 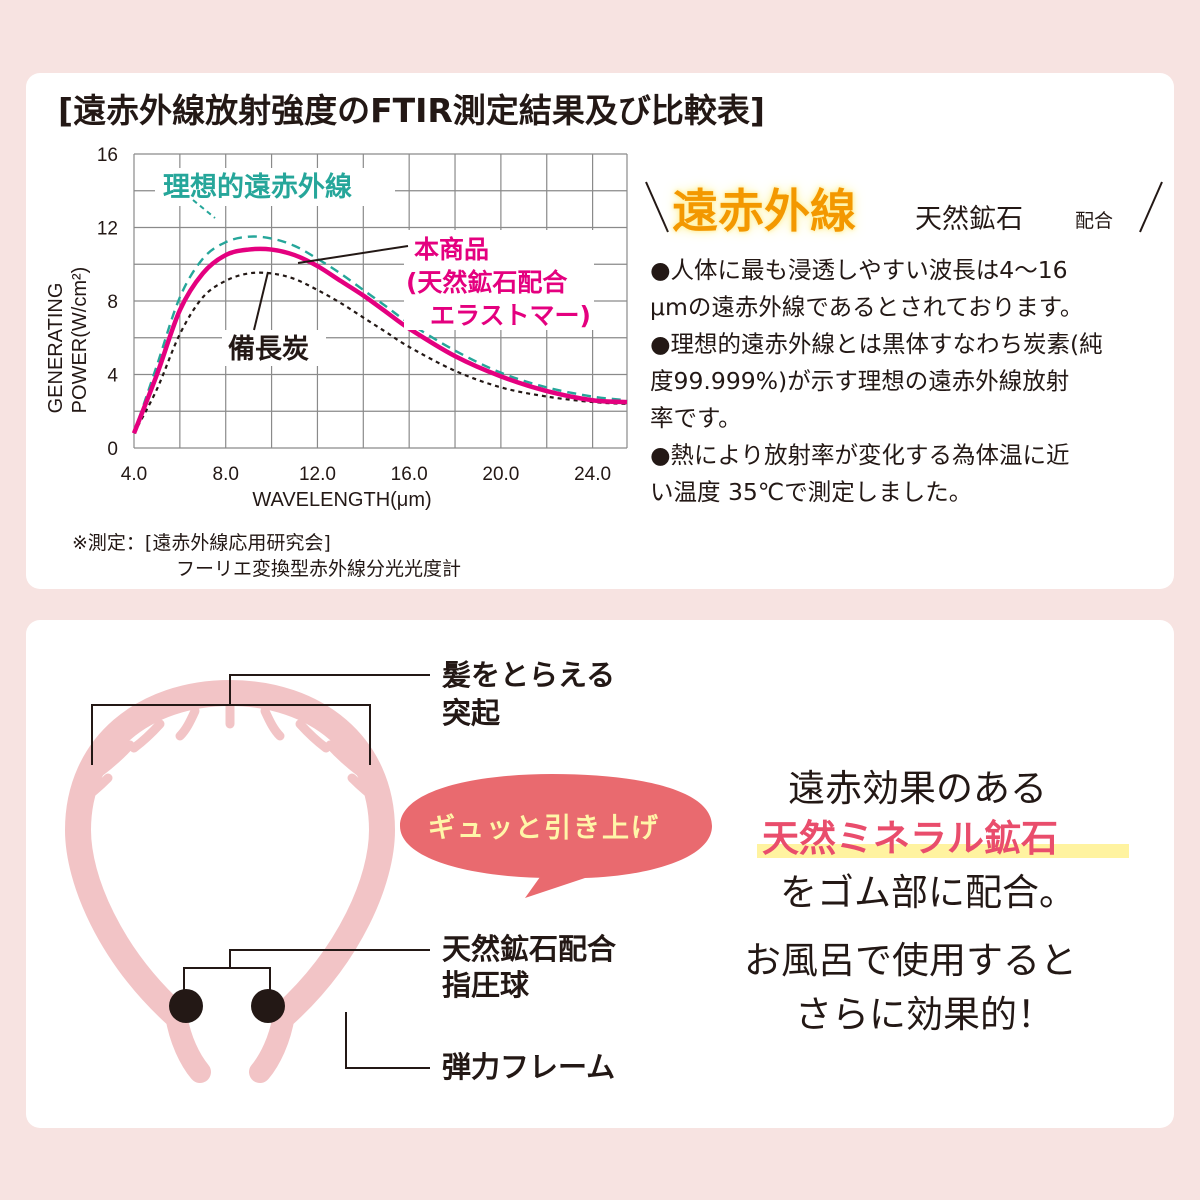 What do you see at coordinates (227, 978) in the screenshot?
I see `ball-bracket` at bounding box center [227, 978].